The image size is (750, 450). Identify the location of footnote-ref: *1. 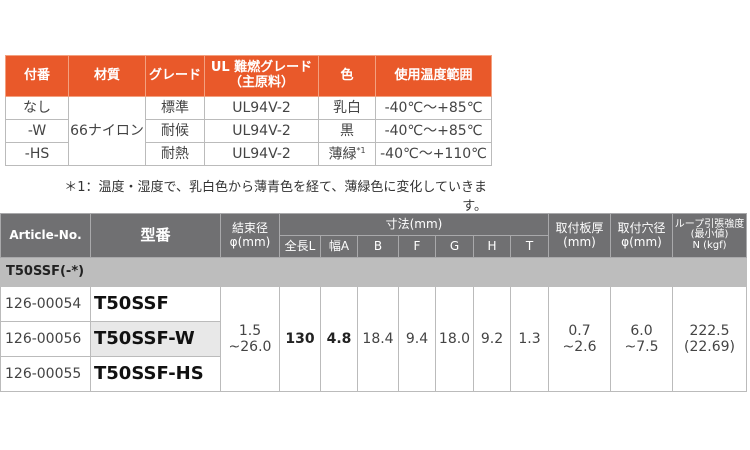
(361, 150).